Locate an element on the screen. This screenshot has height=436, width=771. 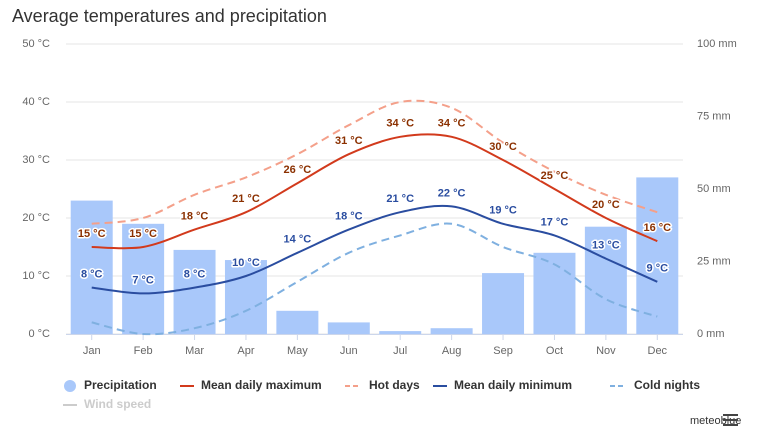
chart-title: Average temperatures and precipitation is located at coordinates (169, 16).